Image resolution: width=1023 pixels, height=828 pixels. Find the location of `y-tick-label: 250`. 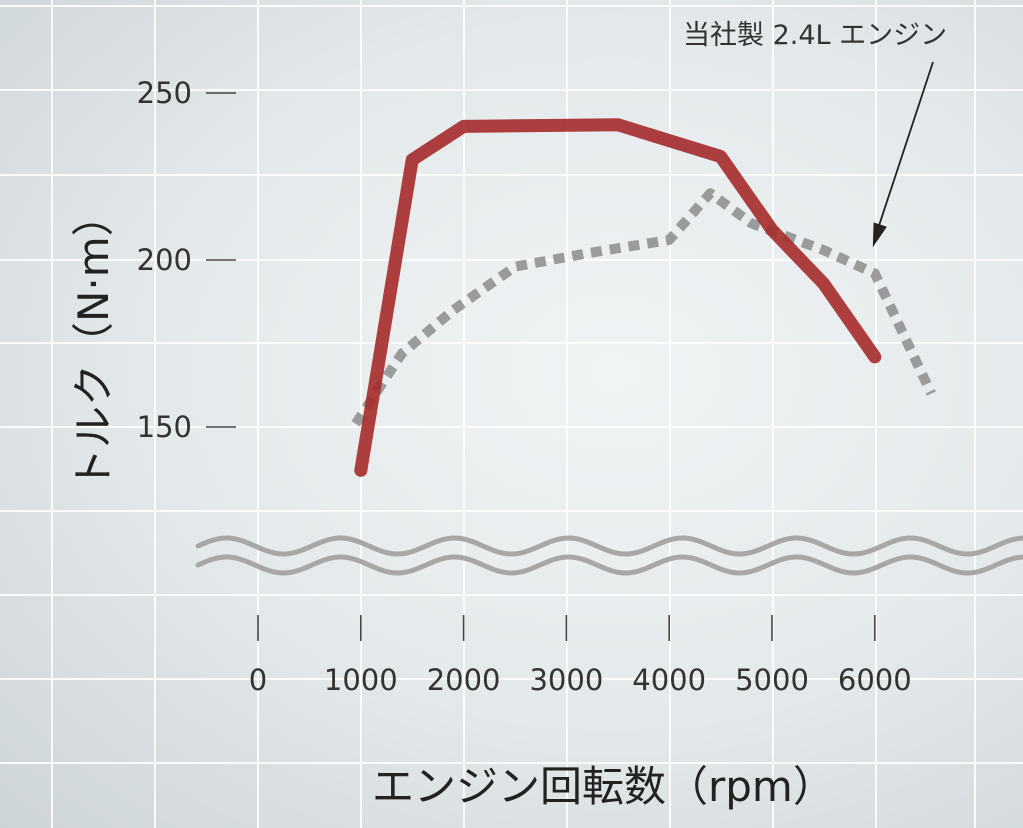

y-tick-label: 250 is located at coordinates (164, 93).